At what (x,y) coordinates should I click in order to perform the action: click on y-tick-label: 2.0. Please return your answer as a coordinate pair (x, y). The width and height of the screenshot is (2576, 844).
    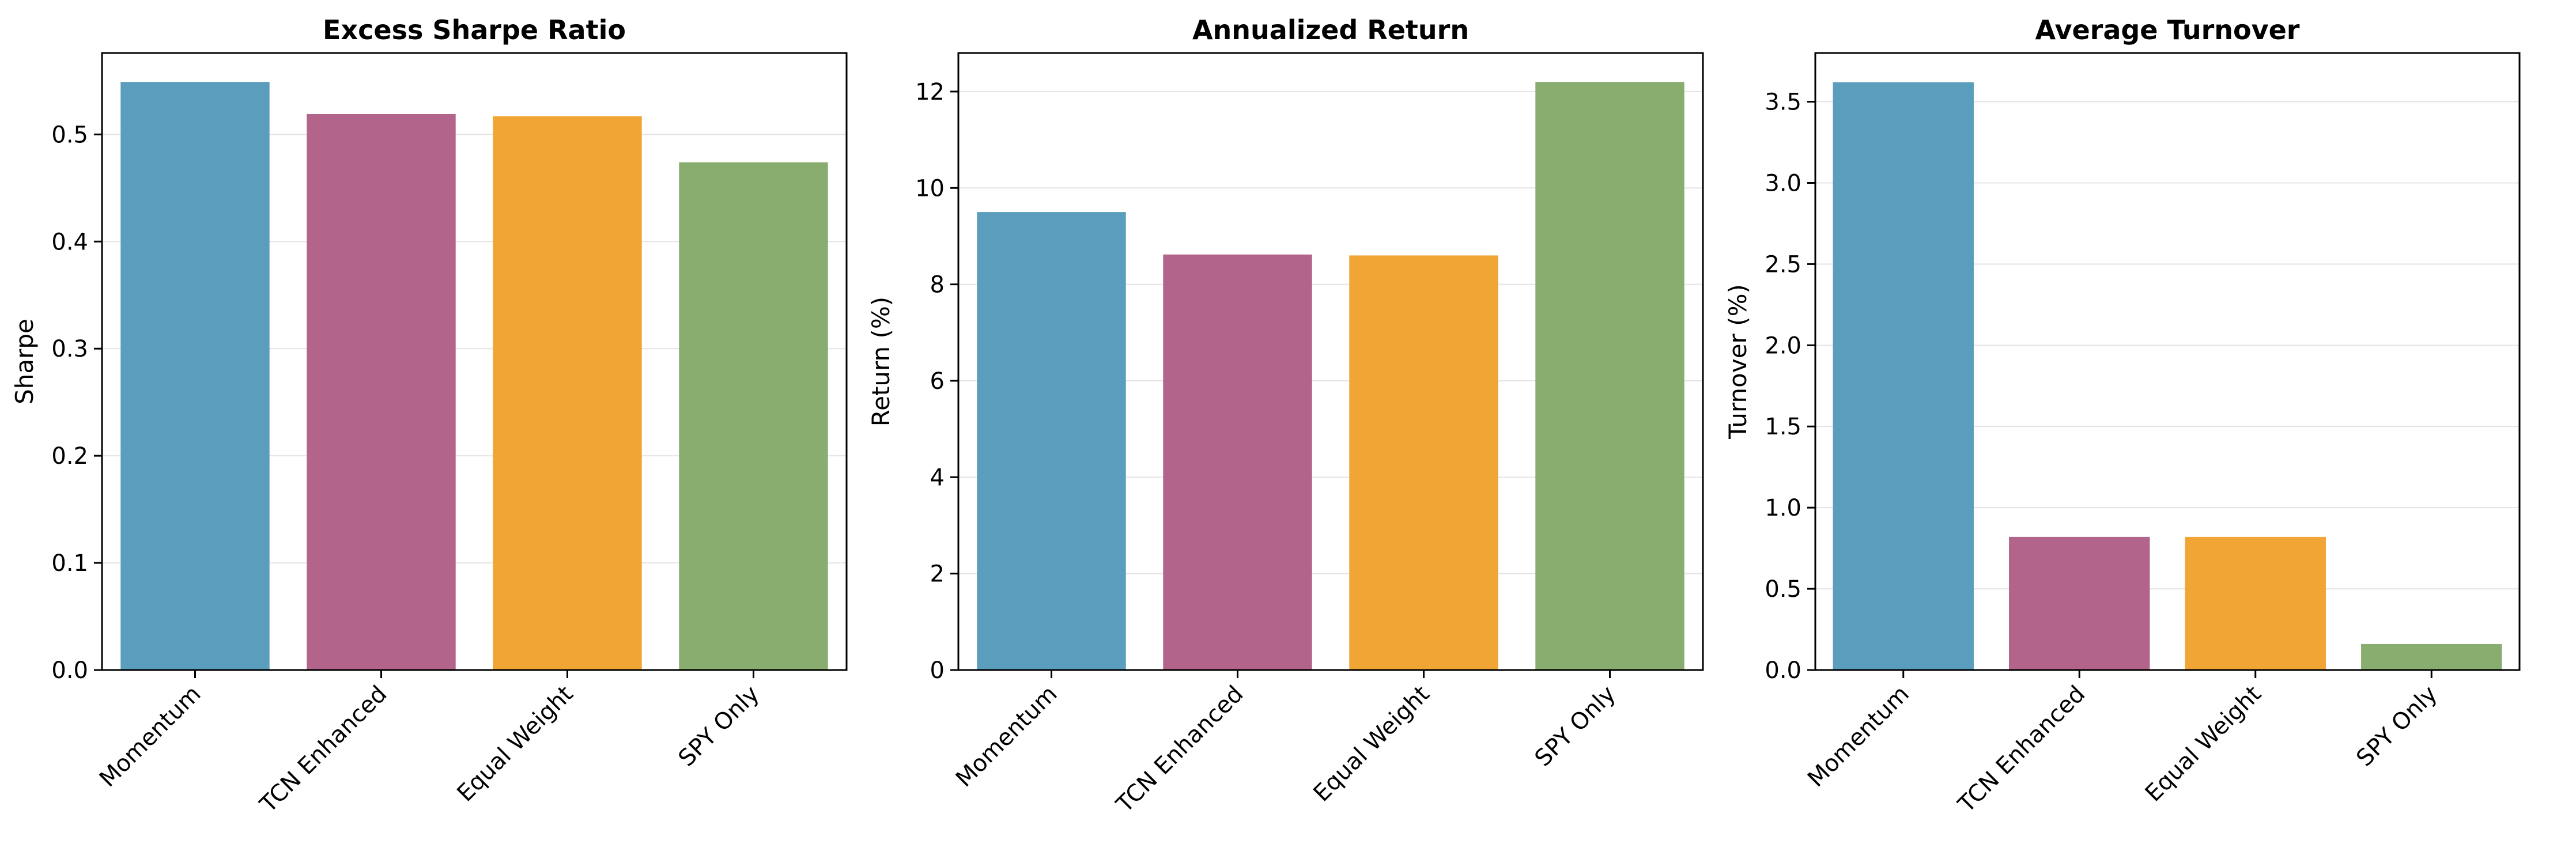
    Looking at the image, I should click on (1783, 345).